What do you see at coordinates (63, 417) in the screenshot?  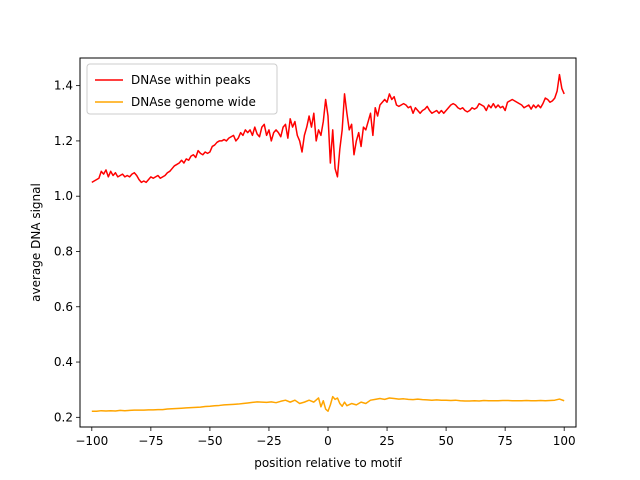 I see `y-tick-label: 0.2` at bounding box center [63, 417].